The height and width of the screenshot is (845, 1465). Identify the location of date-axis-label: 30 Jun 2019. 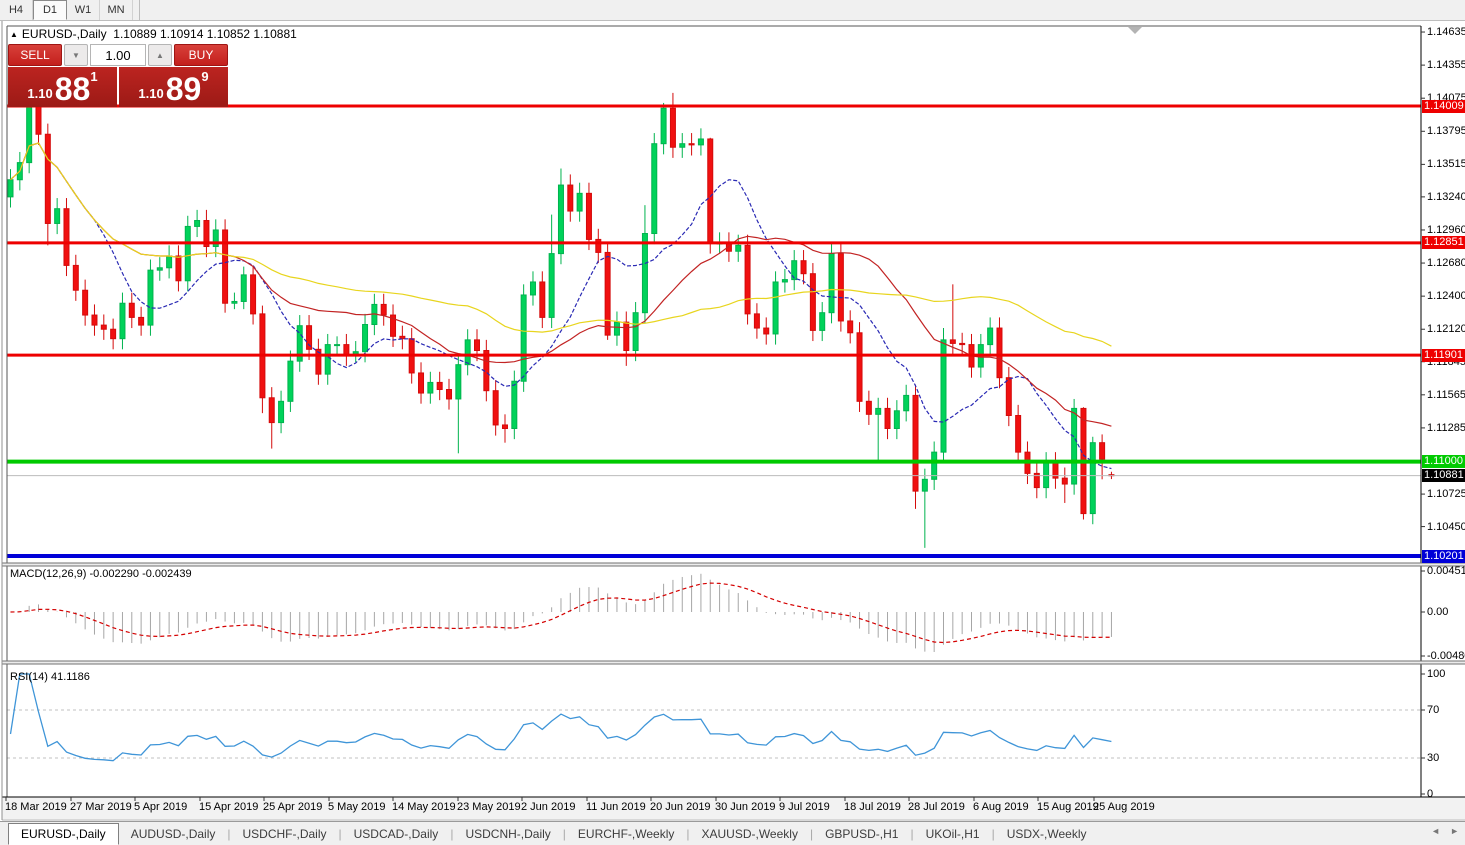
(745, 807).